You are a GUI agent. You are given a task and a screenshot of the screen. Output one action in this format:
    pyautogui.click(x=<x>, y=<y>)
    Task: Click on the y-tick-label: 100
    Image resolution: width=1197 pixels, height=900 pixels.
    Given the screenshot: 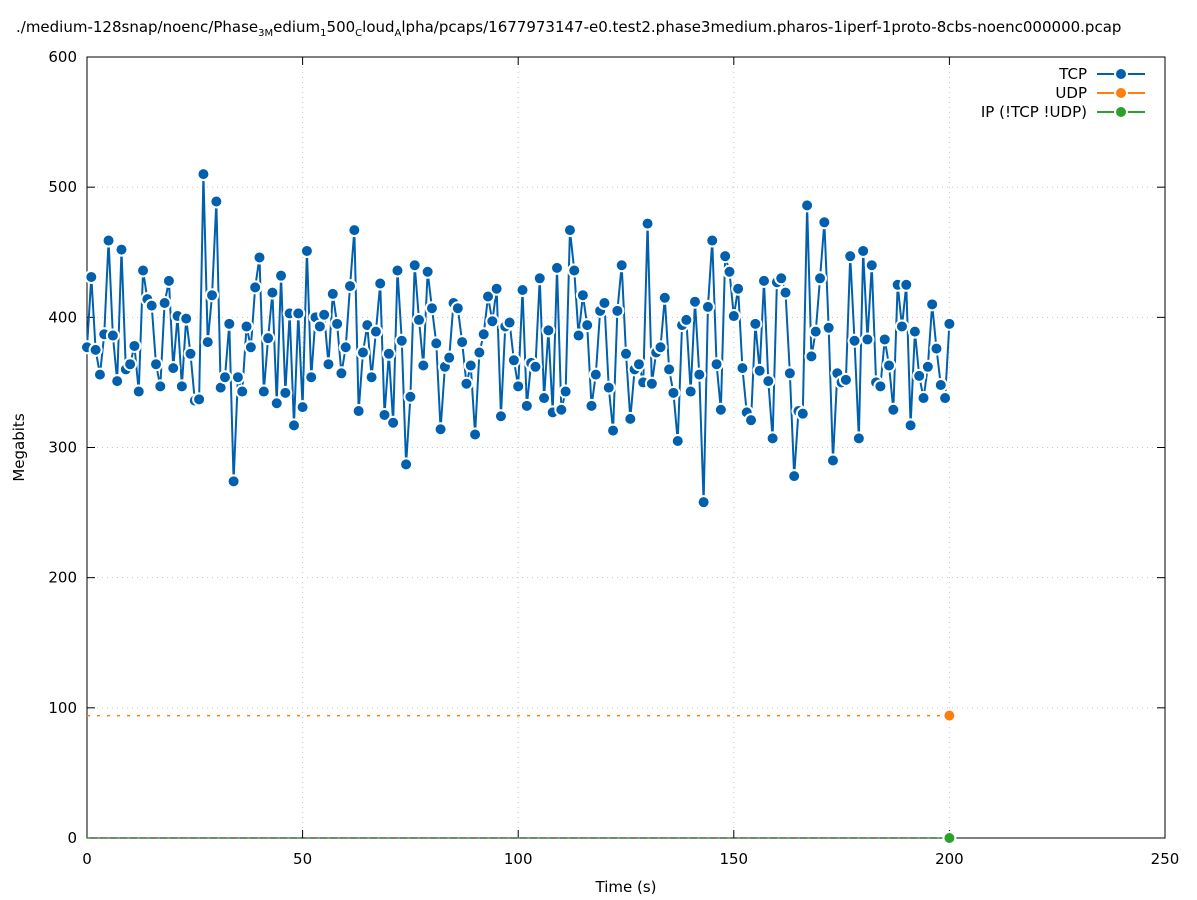 What is the action you would take?
    pyautogui.click(x=62, y=708)
    